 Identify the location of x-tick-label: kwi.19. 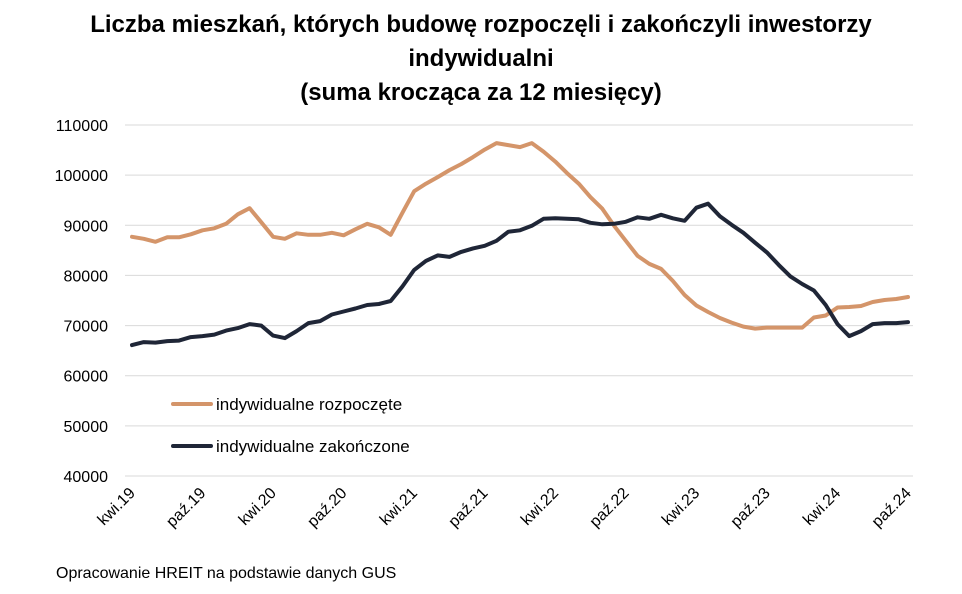
(117, 507).